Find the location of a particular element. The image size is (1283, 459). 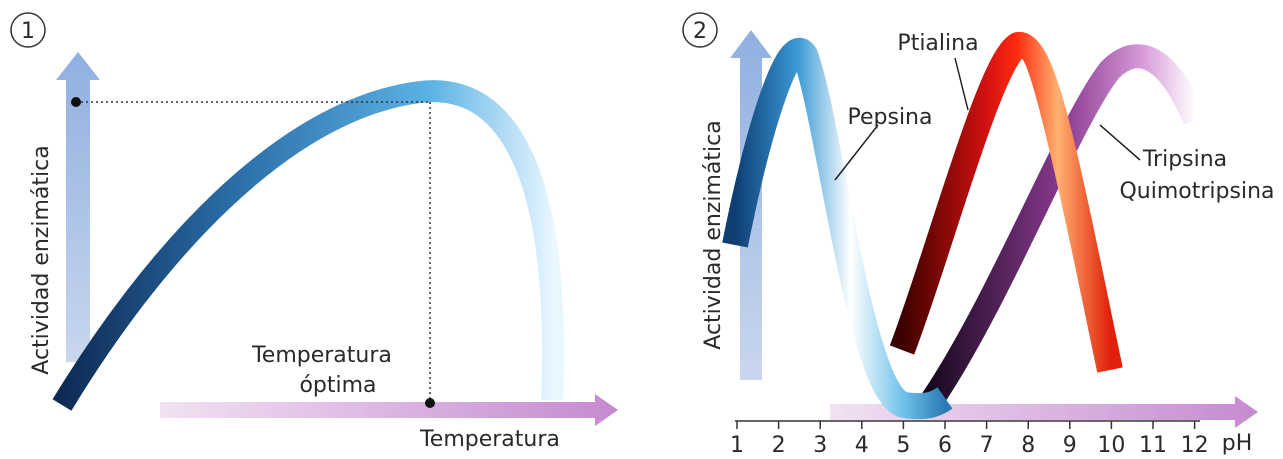

x-axis-label: pH is located at coordinates (1237, 443).